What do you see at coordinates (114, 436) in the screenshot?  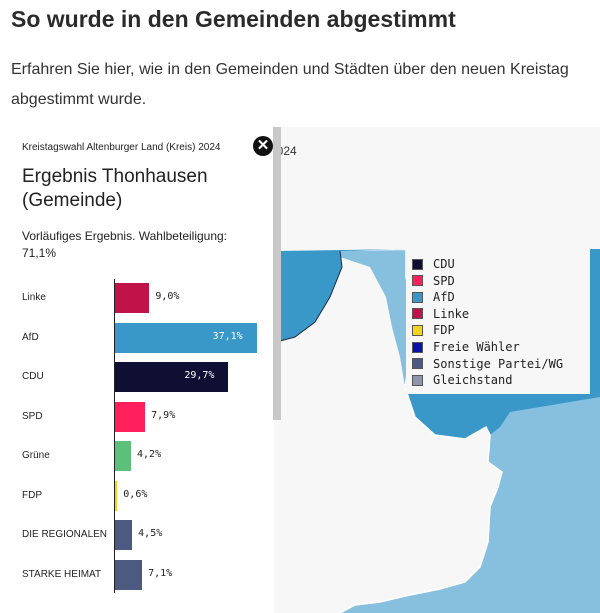 I see `bar-chart-axis` at bounding box center [114, 436].